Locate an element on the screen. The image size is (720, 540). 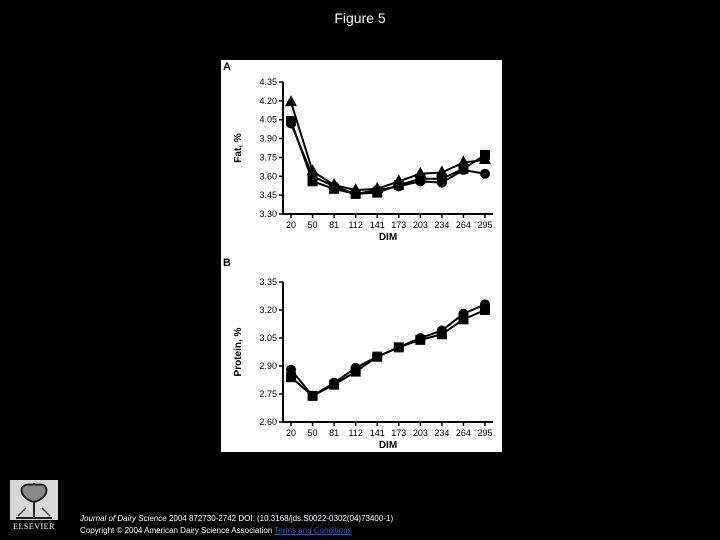
y-tick-label: 3.20 is located at coordinates (268, 310).